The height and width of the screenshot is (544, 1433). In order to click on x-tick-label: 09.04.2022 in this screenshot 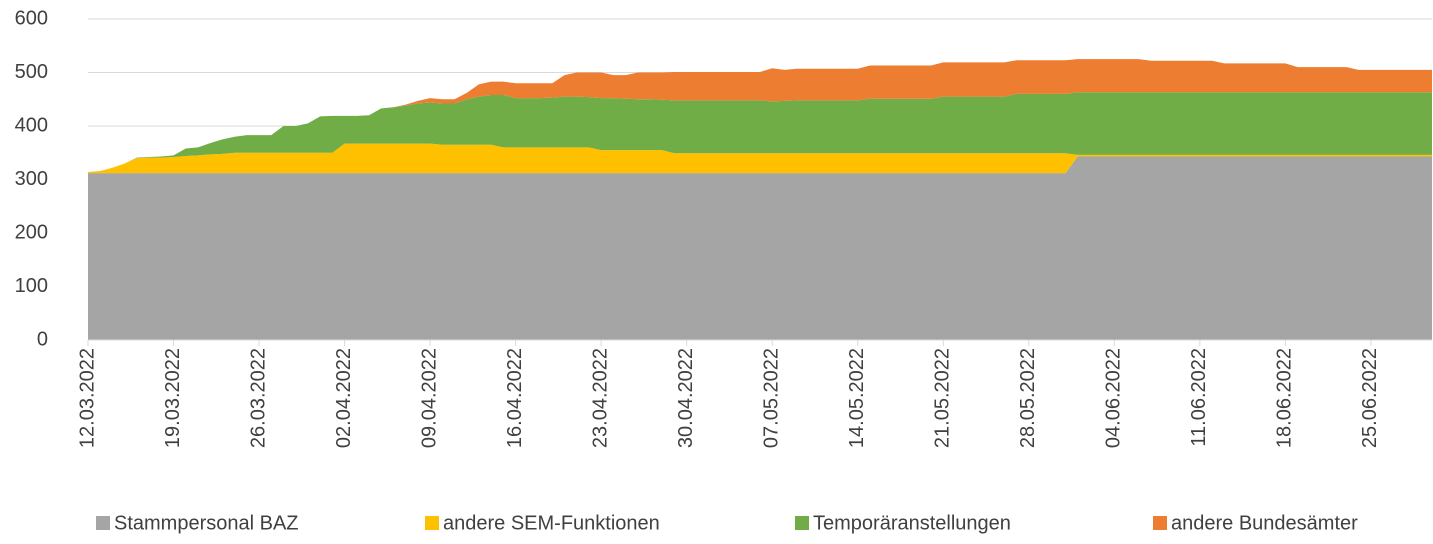, I will do `click(429, 398)`.